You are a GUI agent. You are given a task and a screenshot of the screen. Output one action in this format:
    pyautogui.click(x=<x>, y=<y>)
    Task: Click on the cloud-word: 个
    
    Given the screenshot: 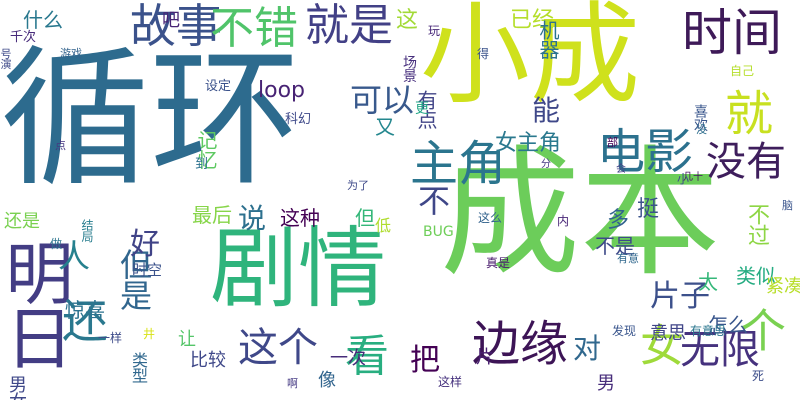 What is the action you would take?
    pyautogui.click(x=763, y=331)
    